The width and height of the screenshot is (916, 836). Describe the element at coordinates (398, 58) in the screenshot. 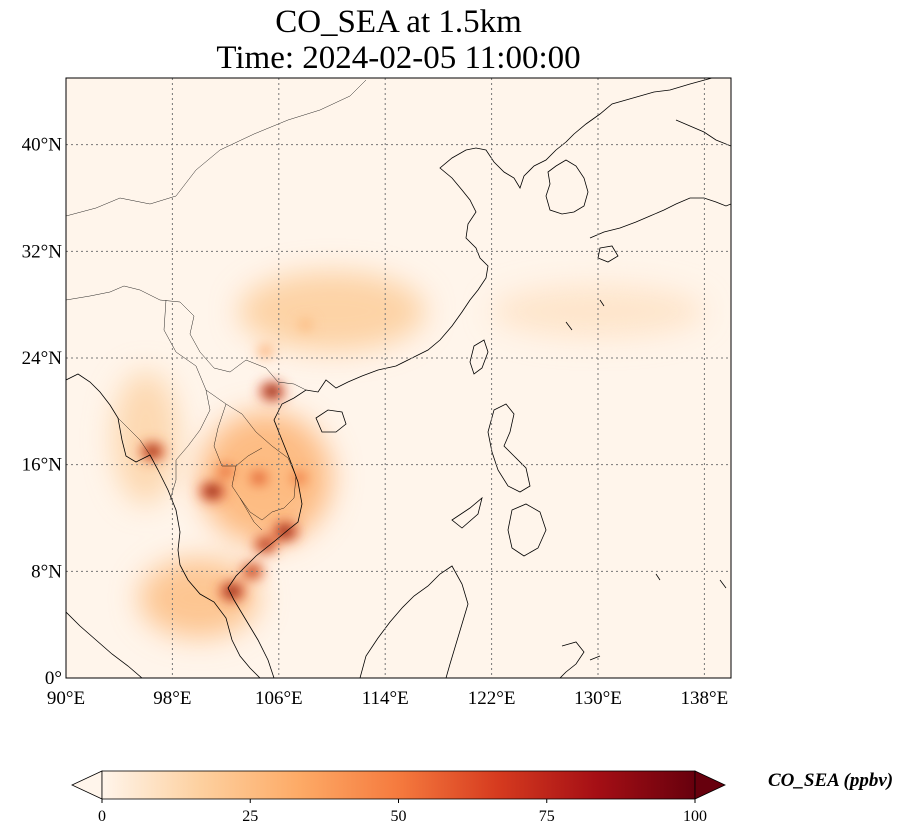

I see `title-time: Time: 2024-02-05 11:00:00` at that location.